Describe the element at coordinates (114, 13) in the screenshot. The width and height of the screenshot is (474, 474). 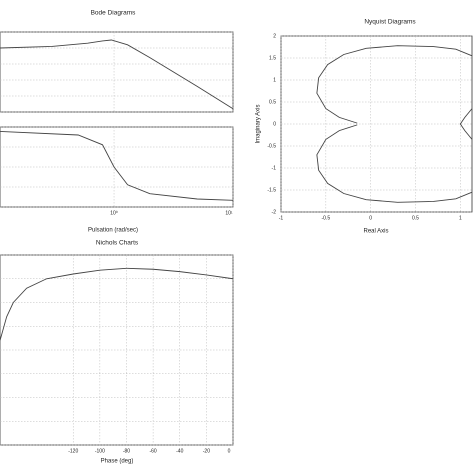
I see `chart-title: Bode Diagrams` at that location.